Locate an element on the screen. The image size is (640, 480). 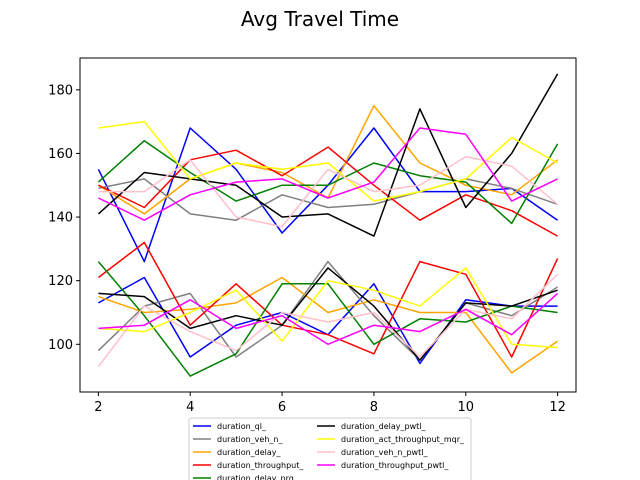
legend-label: duration_throughput_pwtl_ is located at coordinates (395, 465).